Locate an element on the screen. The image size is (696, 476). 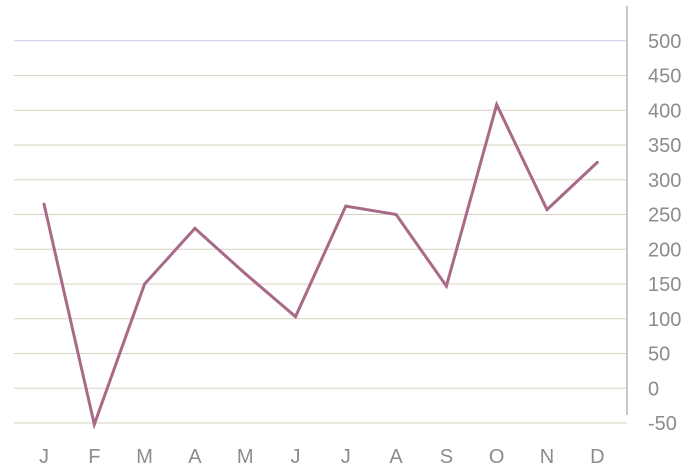
y-tick-label: 300 is located at coordinates (664, 181).